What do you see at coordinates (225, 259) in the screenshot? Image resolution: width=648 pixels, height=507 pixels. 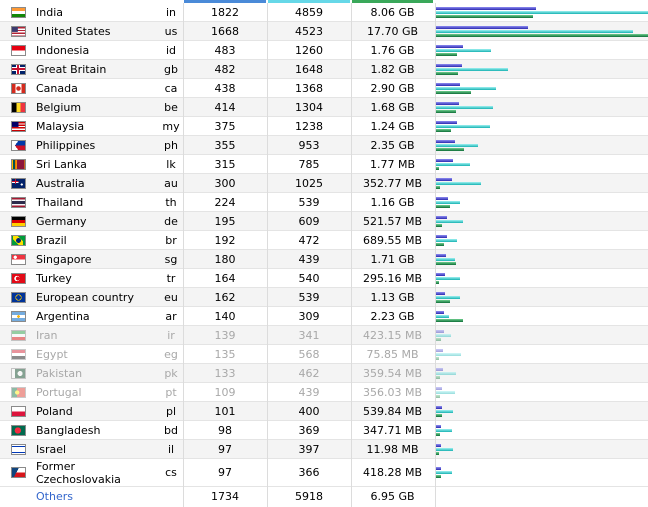 I see `hits-value: 180` at bounding box center [225, 259].